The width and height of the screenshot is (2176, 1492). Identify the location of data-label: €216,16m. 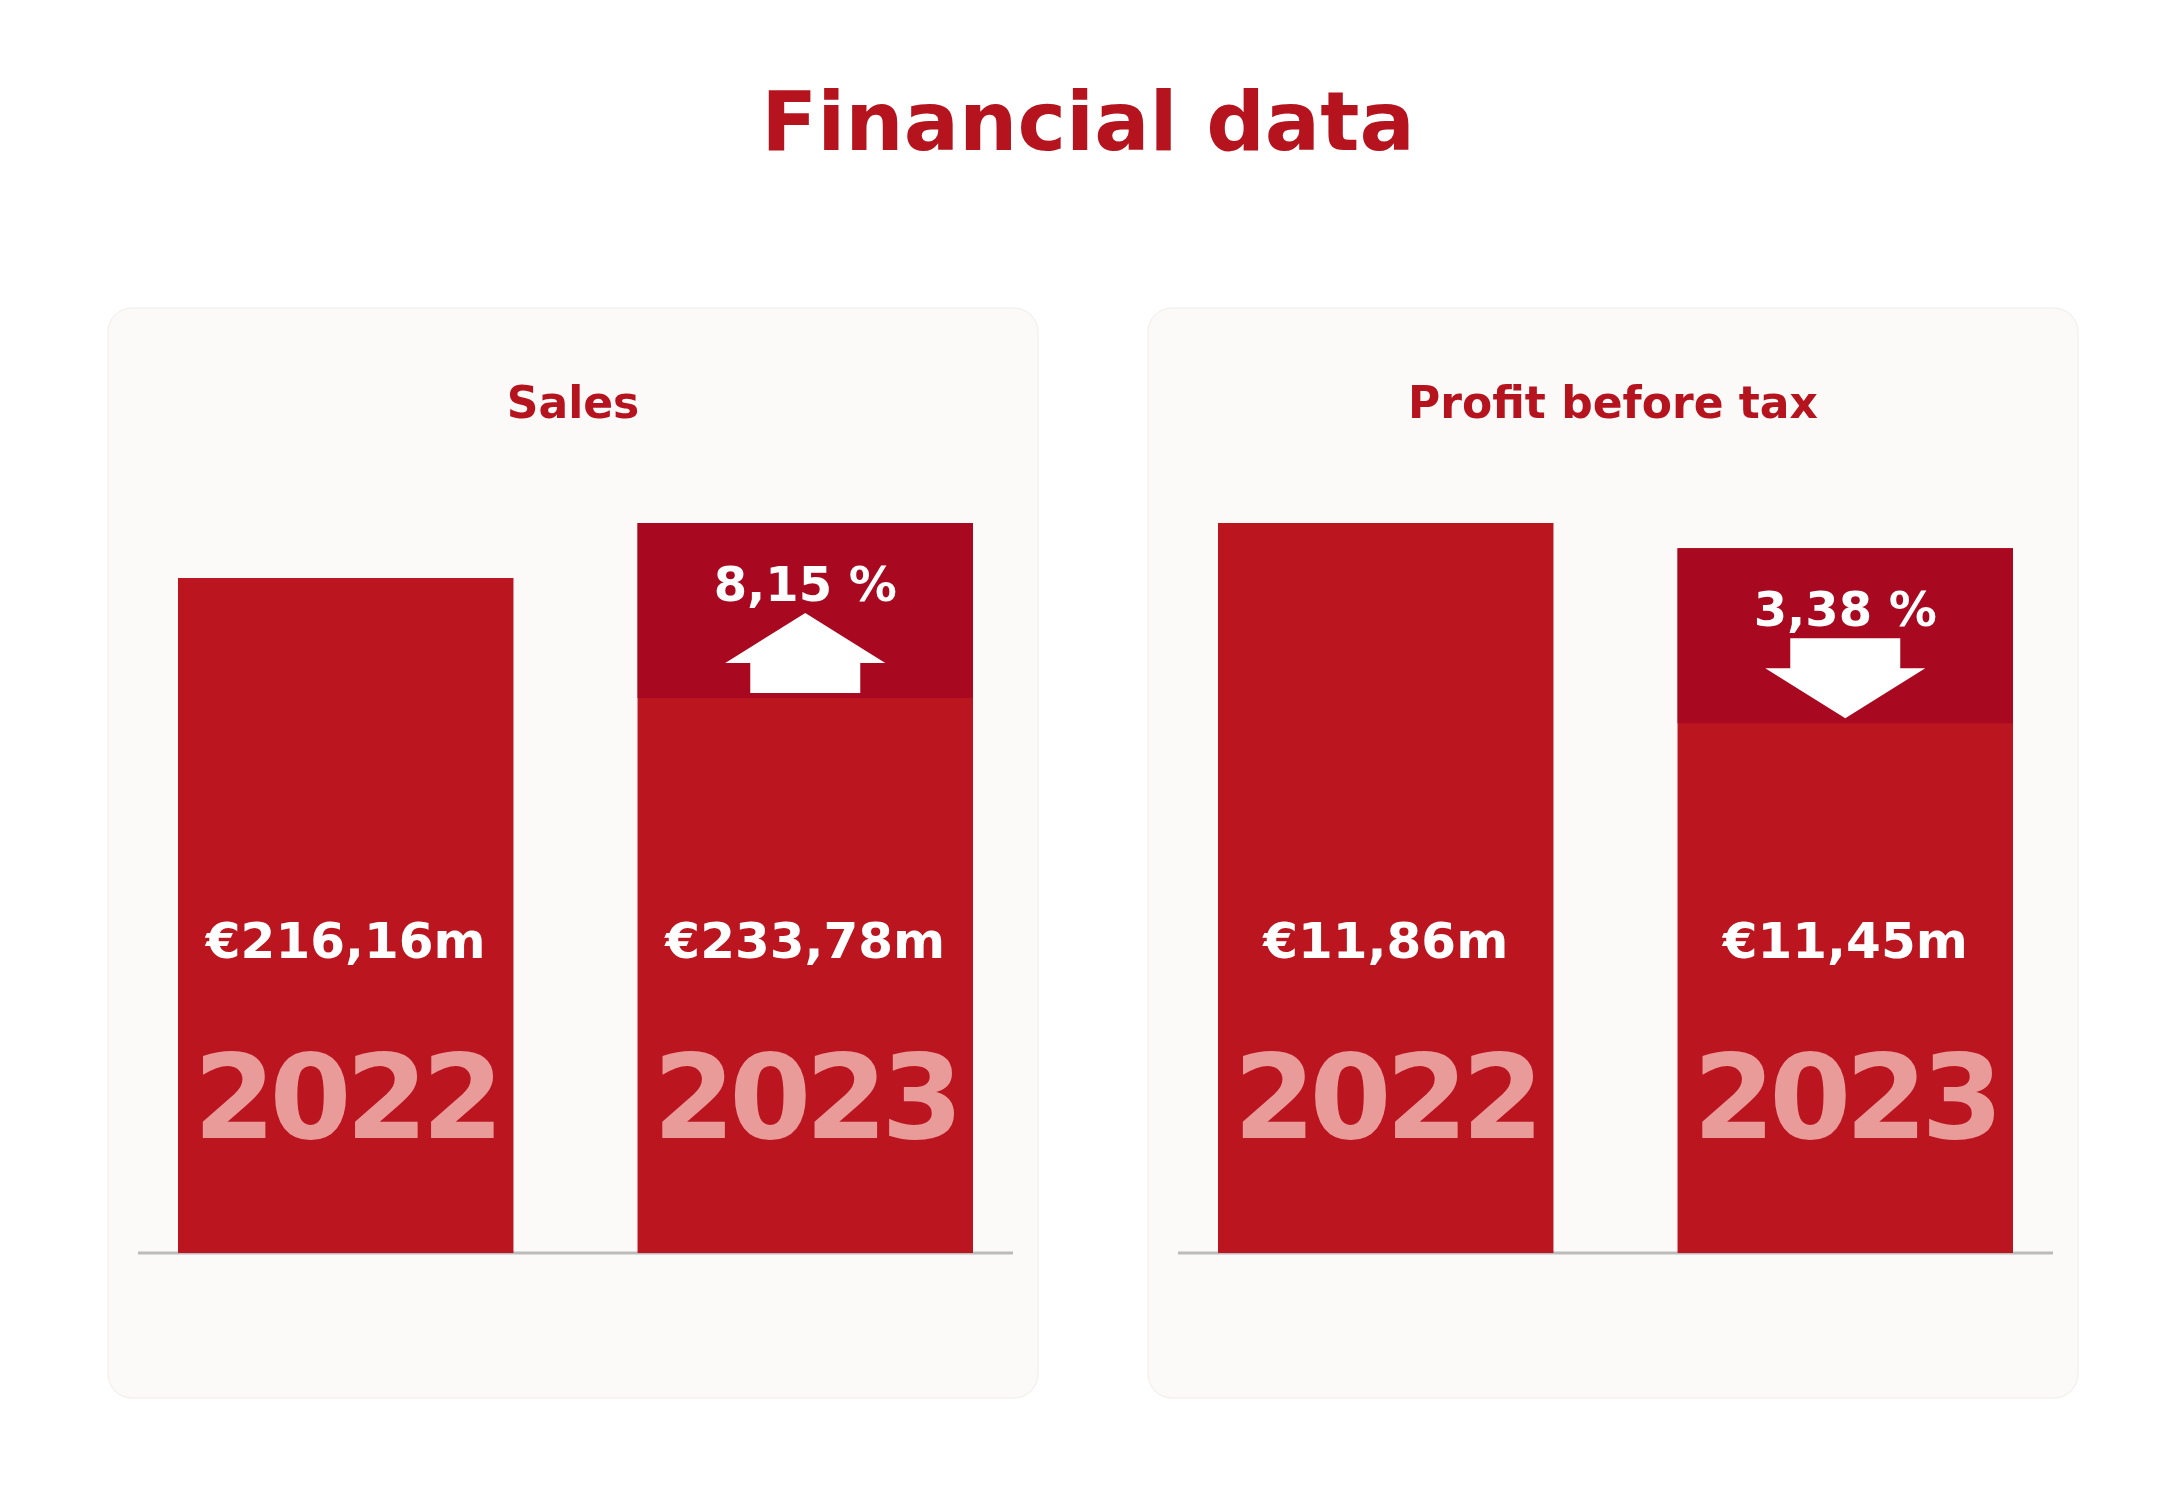
(345, 941).